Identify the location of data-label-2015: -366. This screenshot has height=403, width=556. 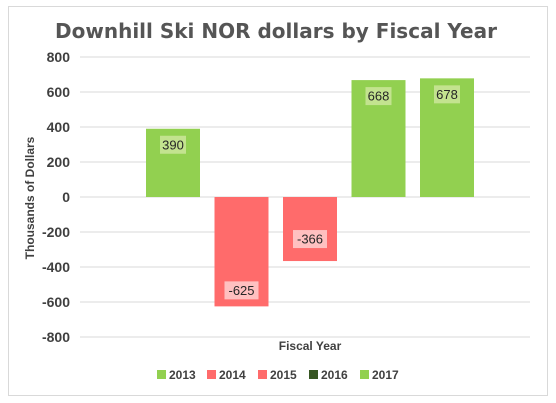
(310, 239).